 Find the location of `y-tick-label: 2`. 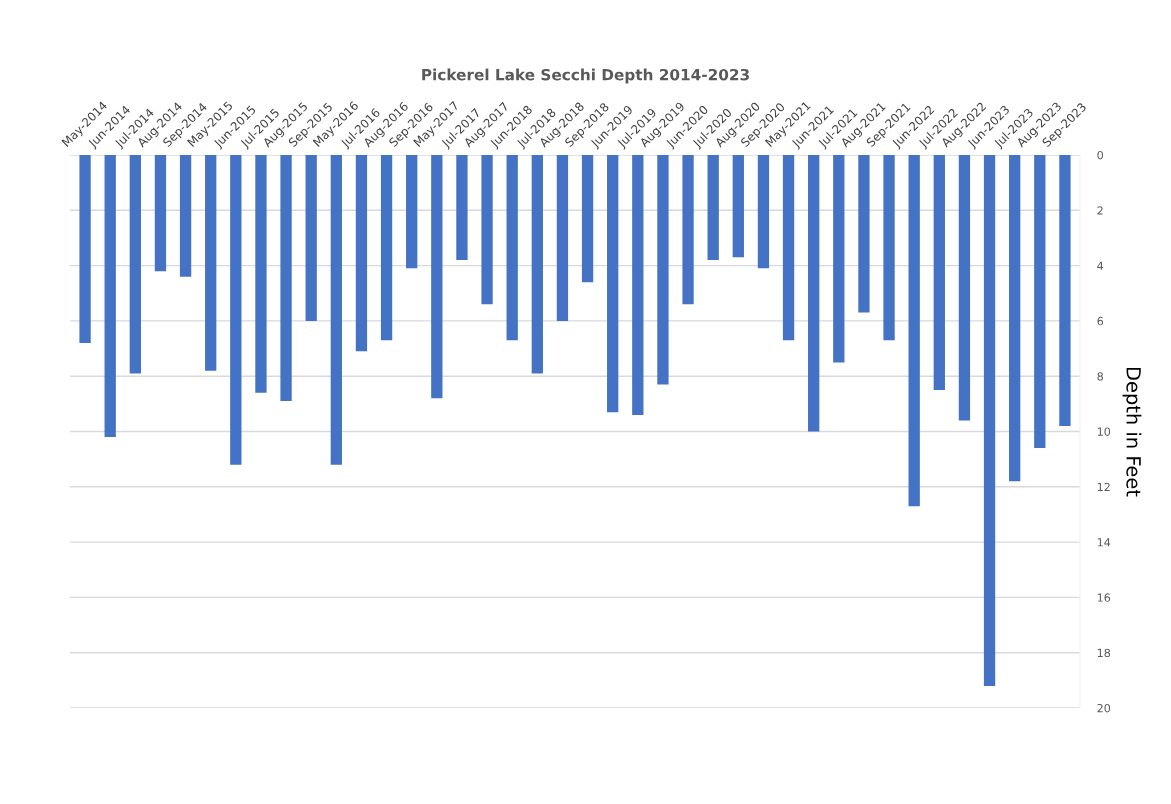

y-tick-label: 2 is located at coordinates (1100, 210).